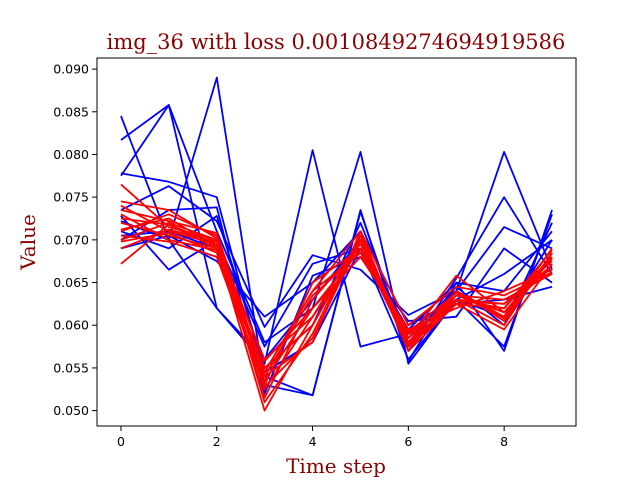  I want to click on y-tick-label: 0.050, so click(71, 410).